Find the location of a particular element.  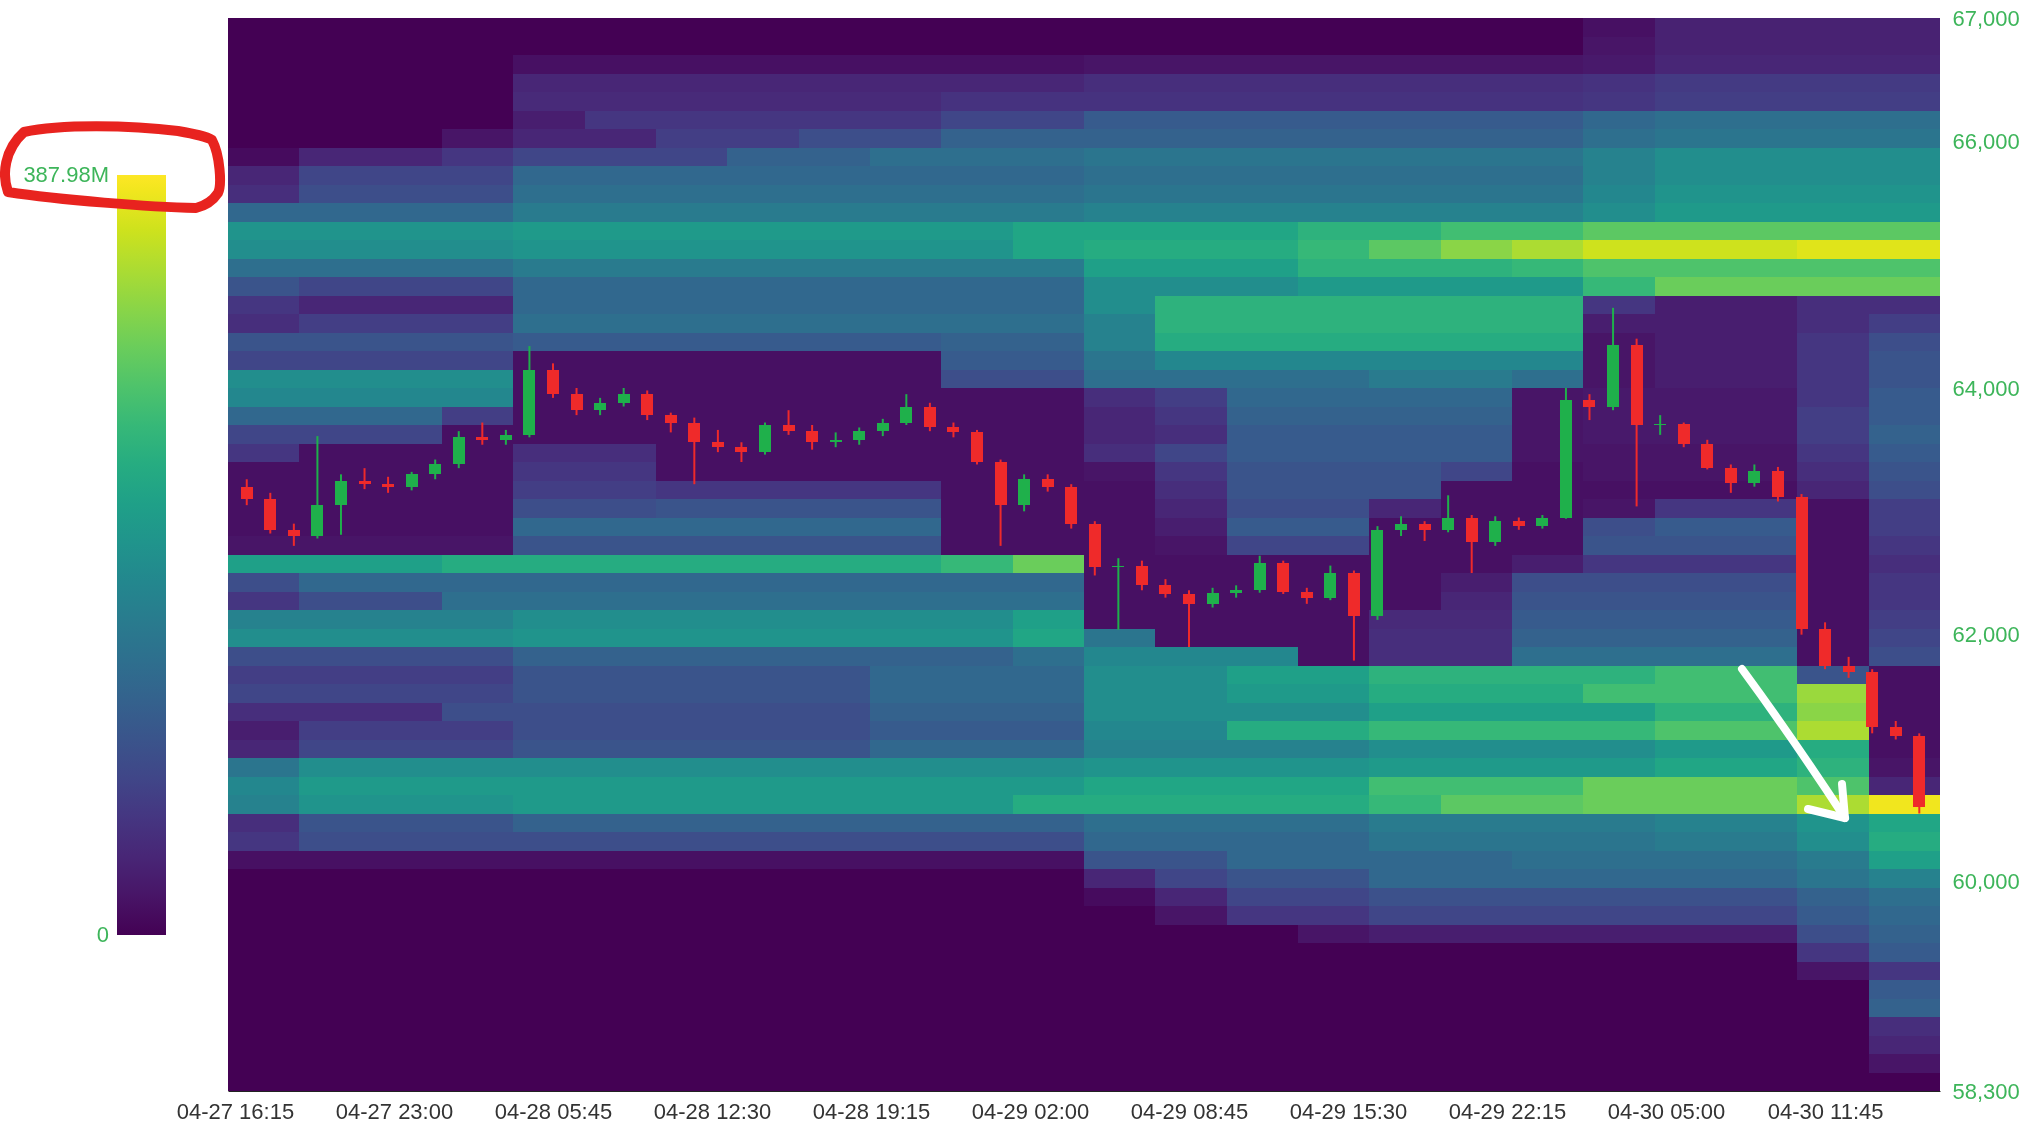

x-tick-label: 04-27 23:00 is located at coordinates (394, 1111).